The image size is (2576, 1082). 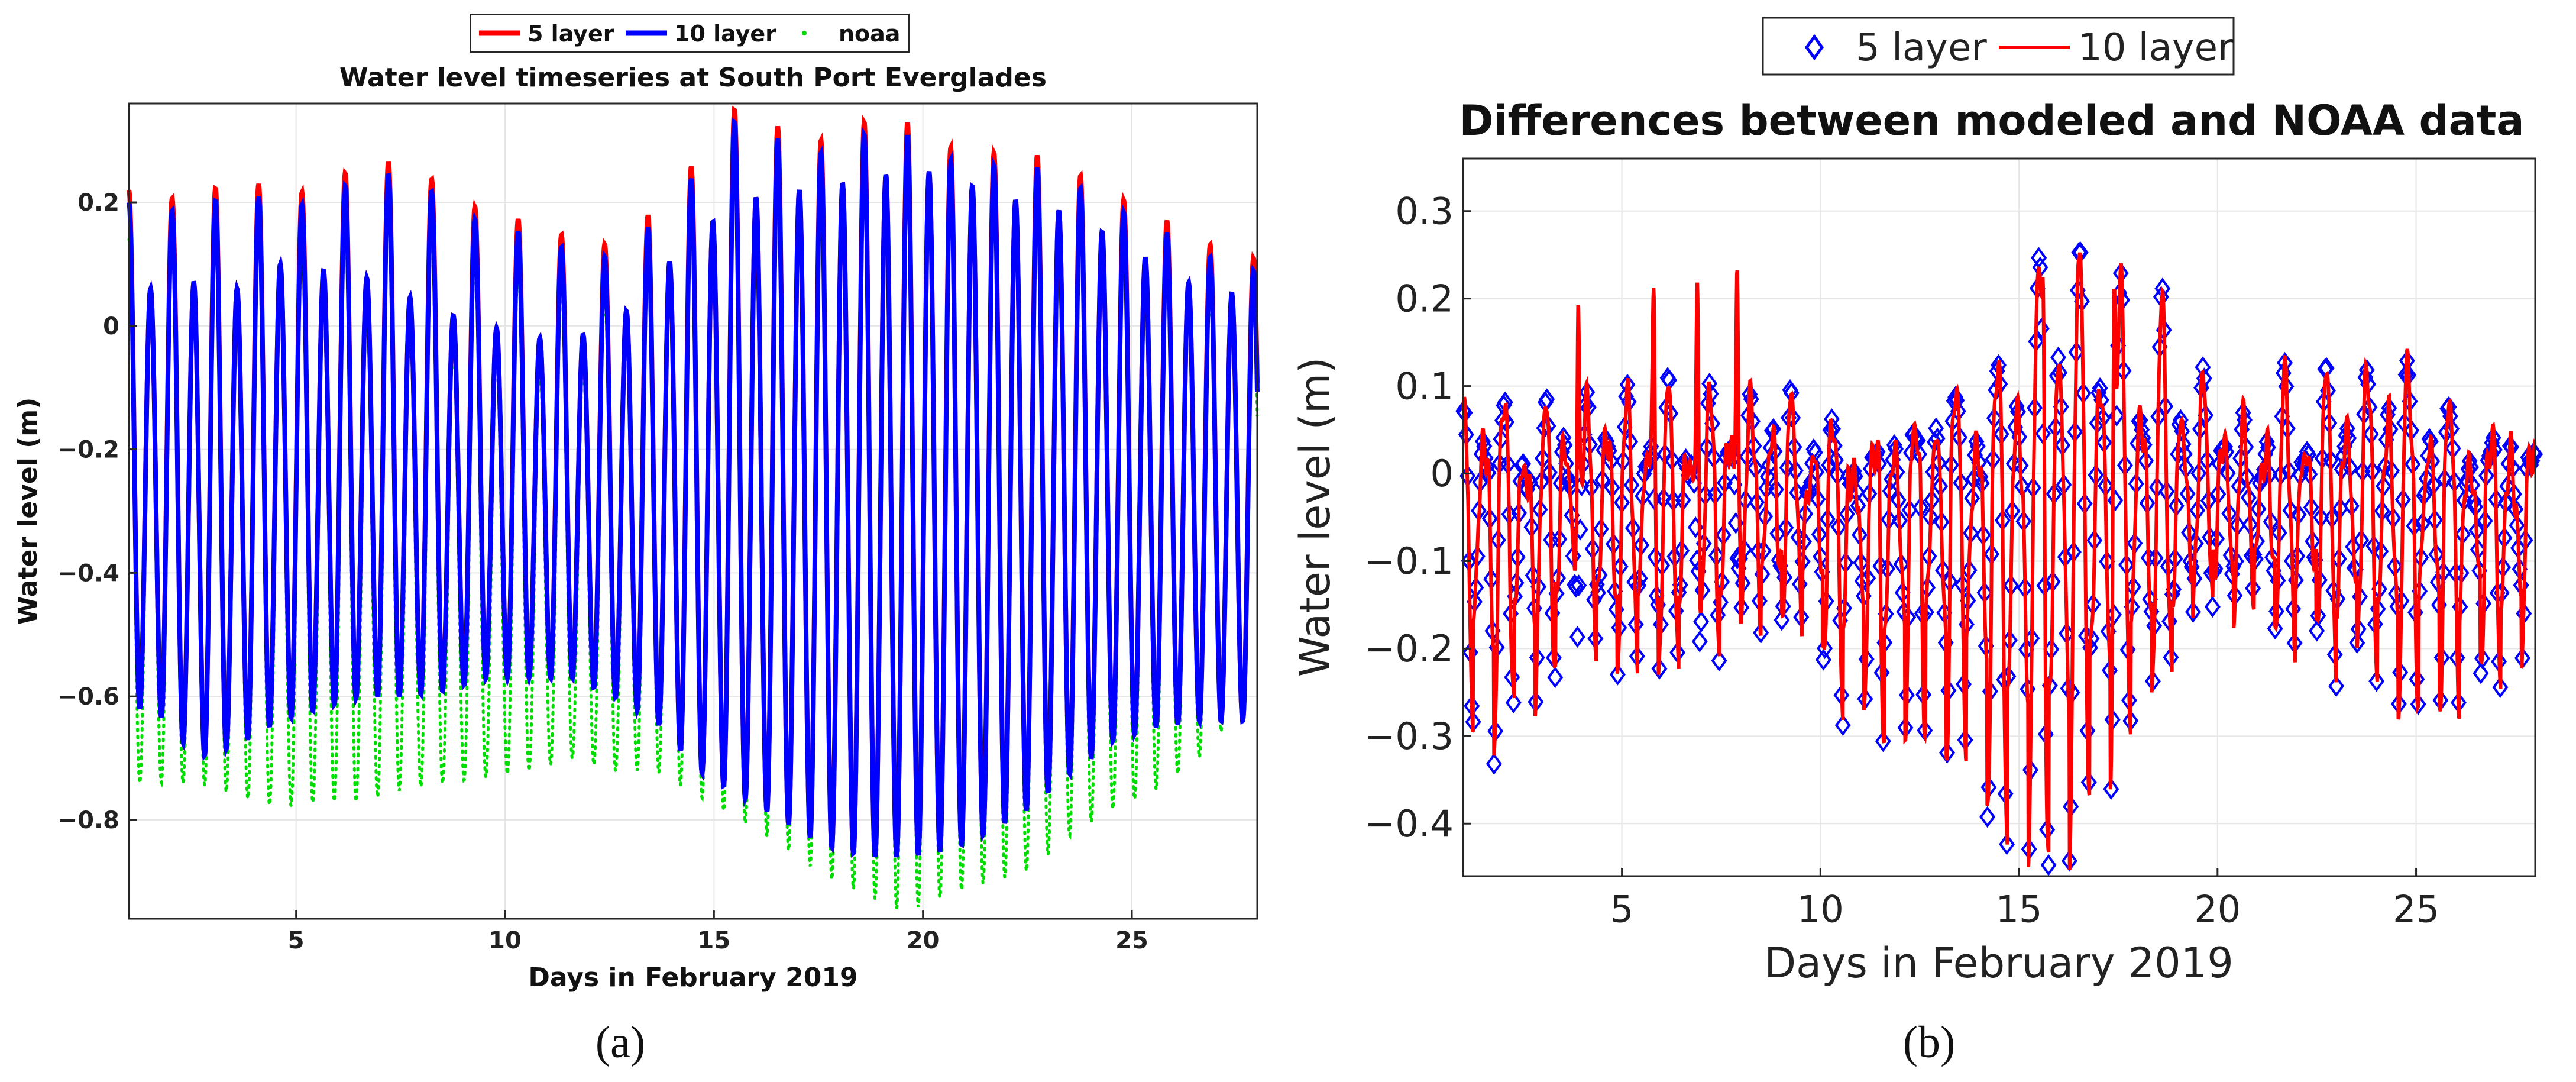 I want to click on panel-b-ytick-label: 0.2, so click(x=1424, y=298).